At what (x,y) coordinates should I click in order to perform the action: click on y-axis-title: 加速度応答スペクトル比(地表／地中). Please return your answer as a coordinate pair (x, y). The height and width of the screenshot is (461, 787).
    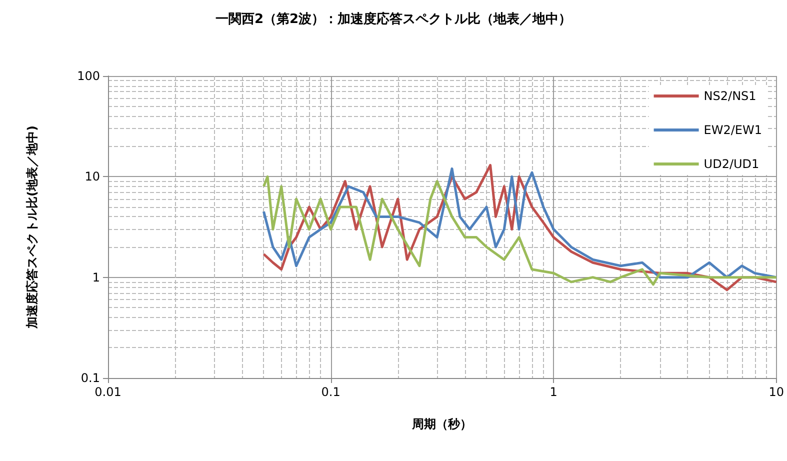
    Looking at the image, I should click on (32, 228).